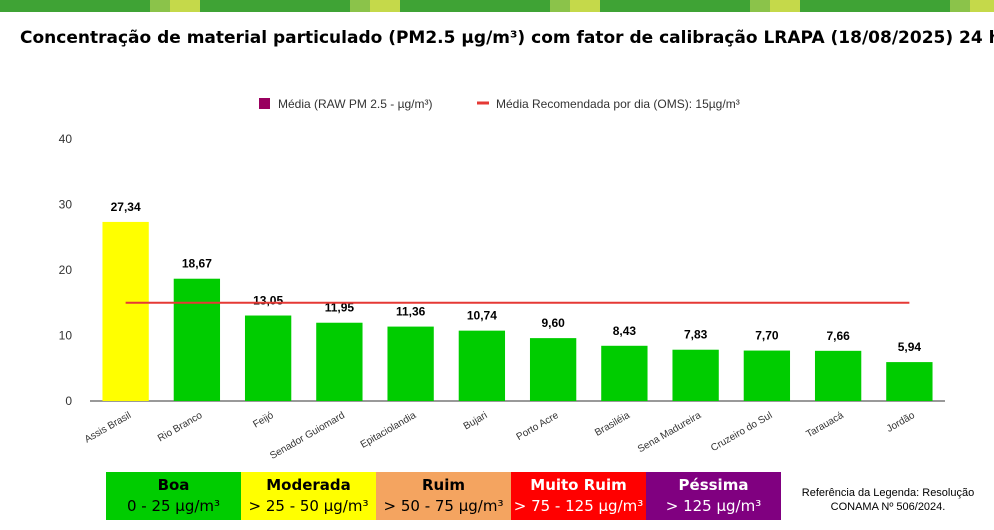 The height and width of the screenshot is (530, 994). Describe the element at coordinates (108, 427) in the screenshot. I see `x-tick-label: Assis Brasil` at that location.